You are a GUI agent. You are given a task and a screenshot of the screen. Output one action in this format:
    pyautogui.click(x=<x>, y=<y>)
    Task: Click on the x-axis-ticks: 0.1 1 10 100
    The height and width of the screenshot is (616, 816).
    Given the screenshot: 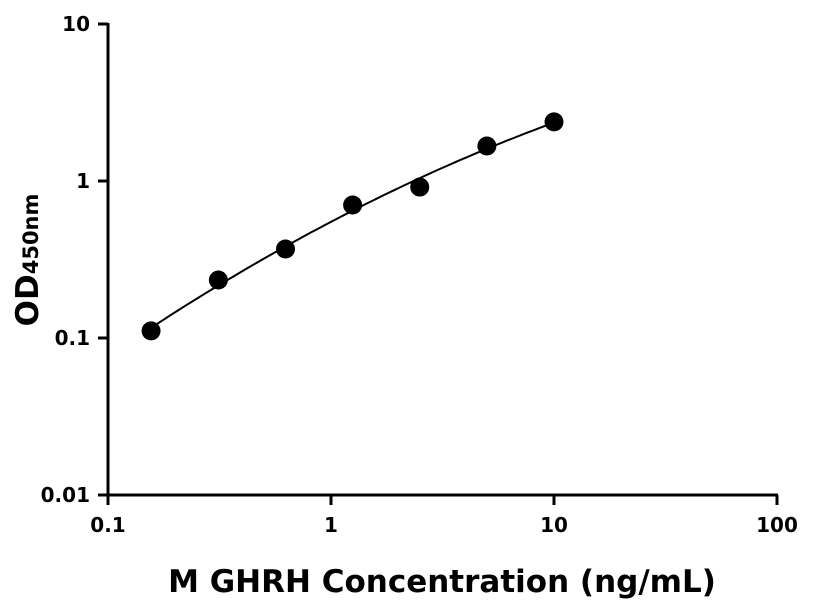 What is the action you would take?
    pyautogui.click(x=444, y=516)
    